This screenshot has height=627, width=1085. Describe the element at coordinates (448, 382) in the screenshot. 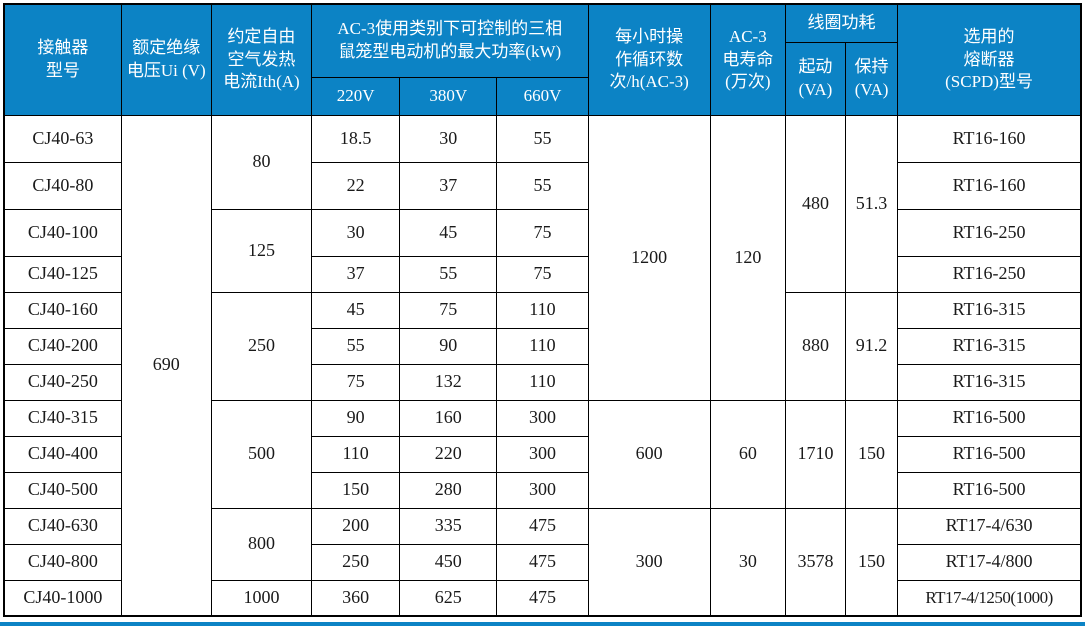

I see `cell-p380: 132` at that location.